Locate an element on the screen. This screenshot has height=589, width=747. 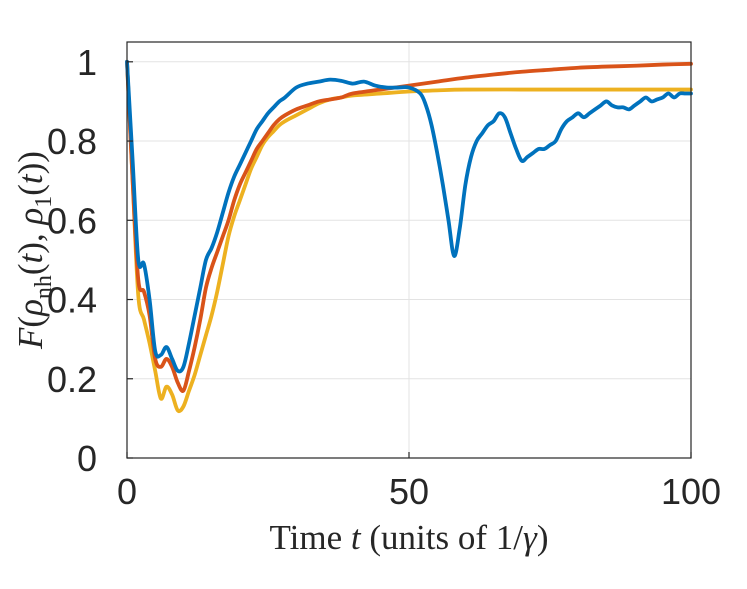
x-tick-label: 100 is located at coordinates (691, 491).